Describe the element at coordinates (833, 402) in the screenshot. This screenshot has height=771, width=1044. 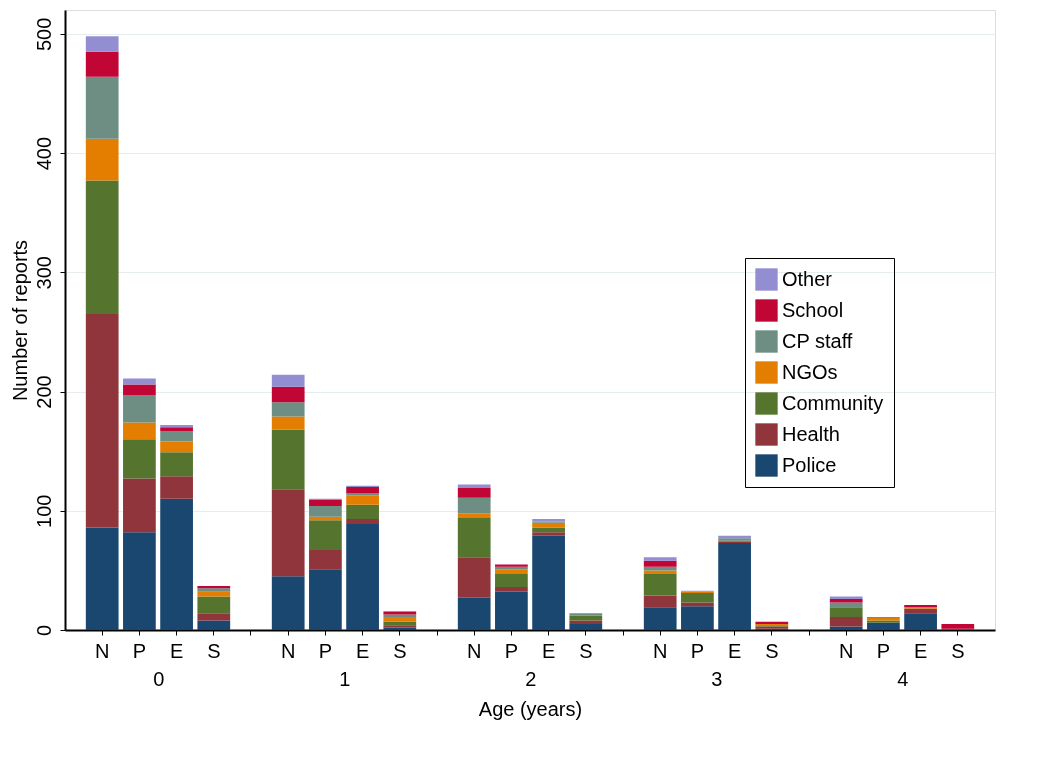
I see `legend-label: Community` at that location.